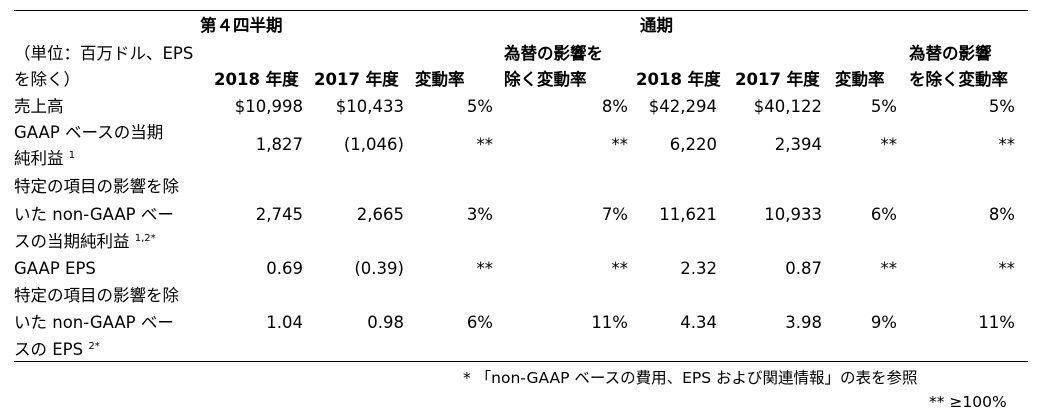 The image size is (1041, 415). I want to click on table-cell: 0.98, so click(385, 322).